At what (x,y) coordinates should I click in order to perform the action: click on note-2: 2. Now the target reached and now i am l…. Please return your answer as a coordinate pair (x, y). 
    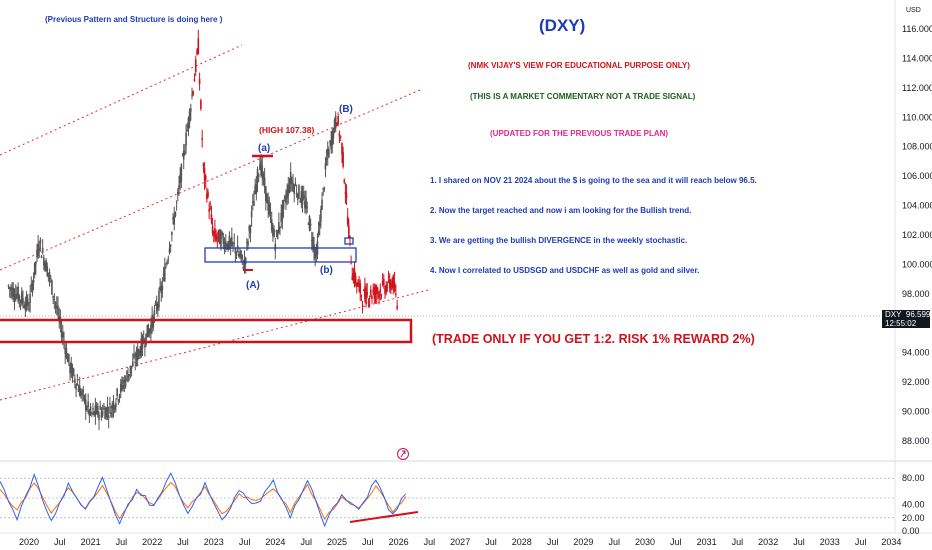
    Looking at the image, I should click on (561, 210).